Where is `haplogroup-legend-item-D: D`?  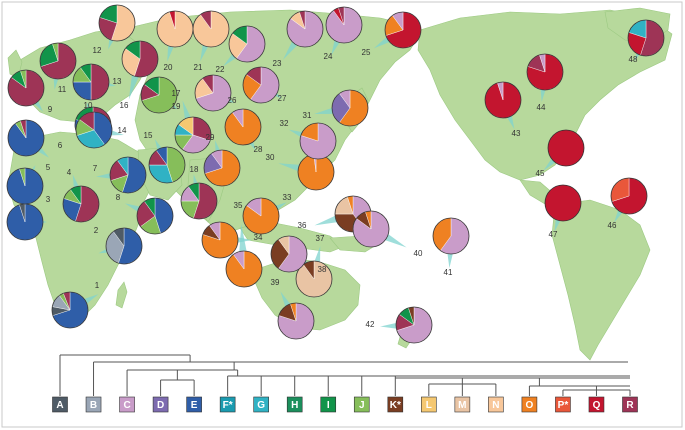
haplogroup-legend-item-D: D is located at coordinates (160, 404).